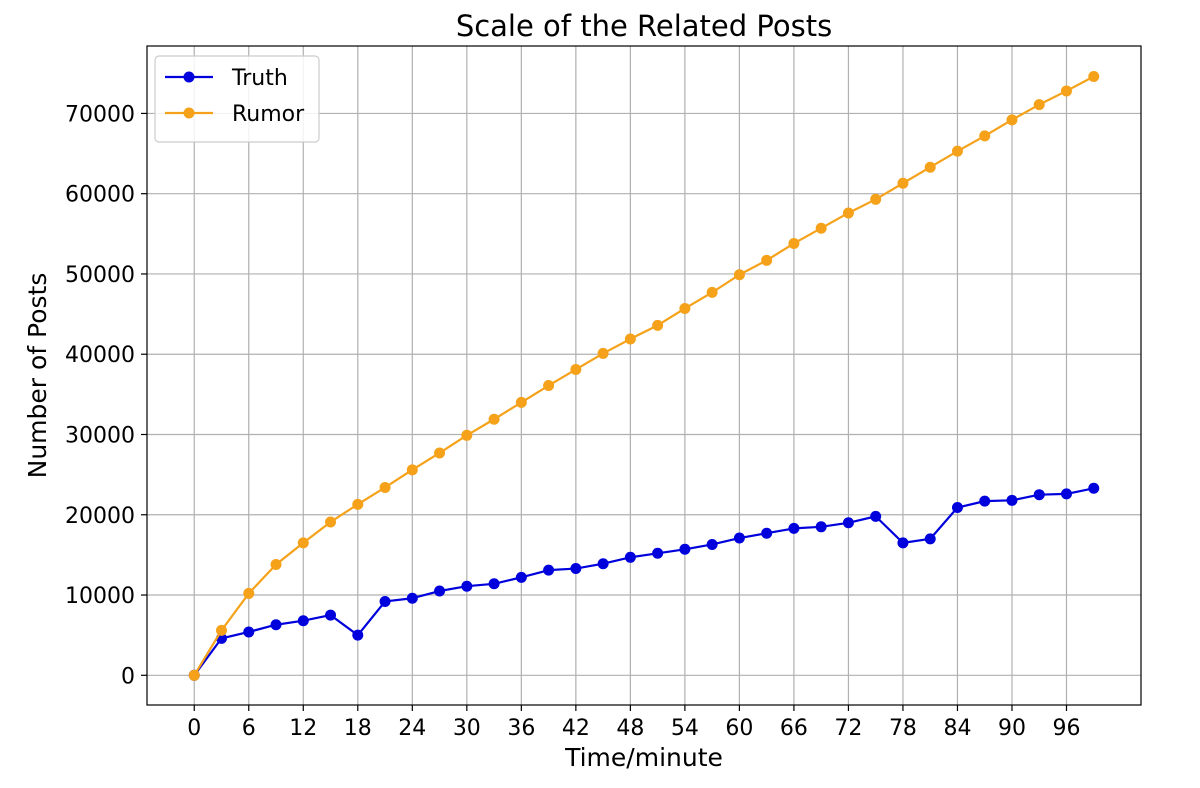 Image resolution: width=1200 pixels, height=788 pixels. What do you see at coordinates (100, 435) in the screenshot?
I see `y-tick-label: 30000` at bounding box center [100, 435].